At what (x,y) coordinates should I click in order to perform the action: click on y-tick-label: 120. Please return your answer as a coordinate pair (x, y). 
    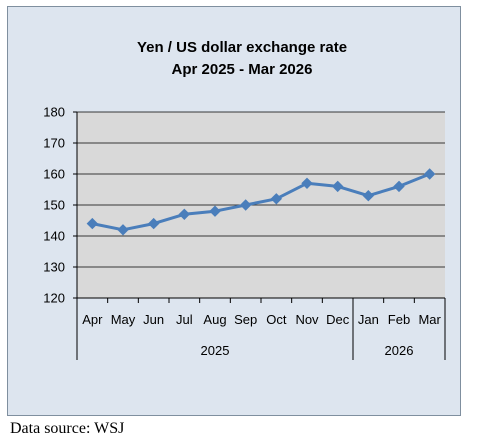
    Looking at the image, I should click on (54, 298).